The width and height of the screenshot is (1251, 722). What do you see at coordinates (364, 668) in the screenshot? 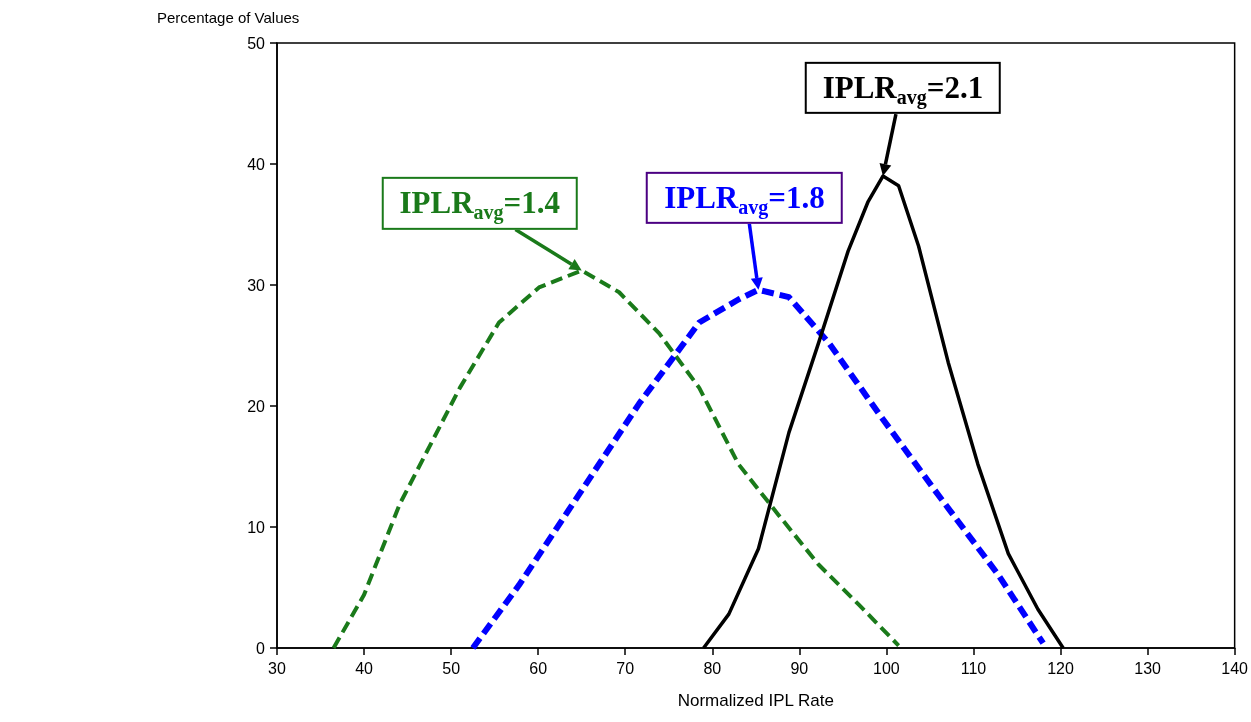
I see `x-tick-label: 40` at bounding box center [364, 668].